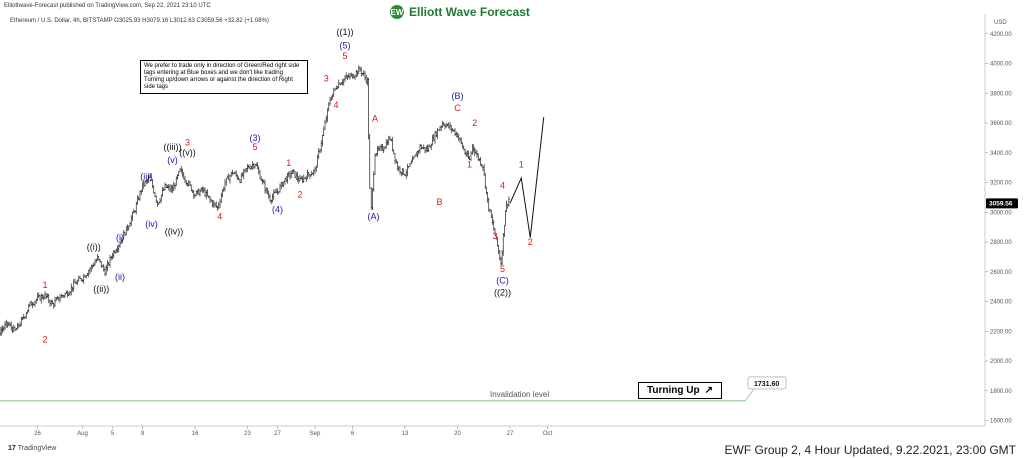  Describe the element at coordinates (749, 395) in the screenshot. I see `invalidation-tag-leader` at that location.